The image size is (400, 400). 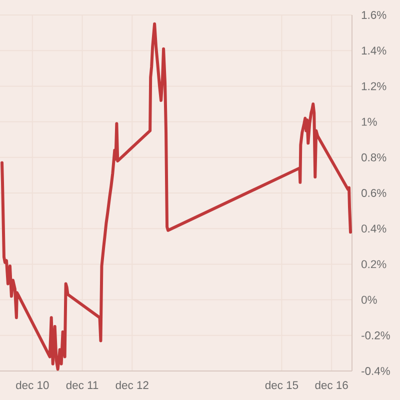 I want to click on x-tick-label: dec 10, so click(x=32, y=385).